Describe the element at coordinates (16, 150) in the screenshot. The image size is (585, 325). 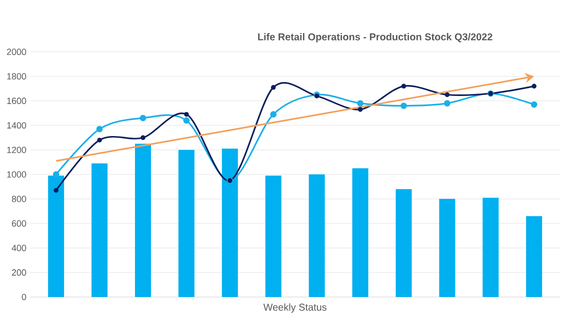
I see `y-tick-label: 1200` at that location.